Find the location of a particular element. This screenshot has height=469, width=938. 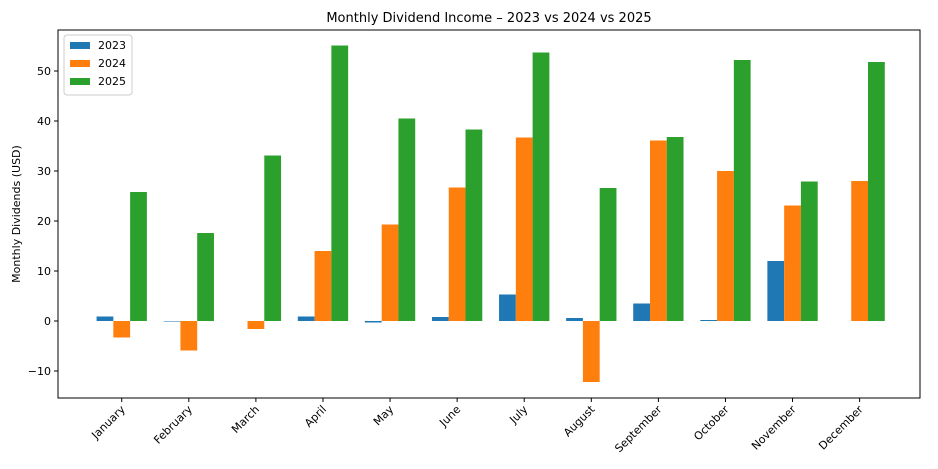

legend-label: 2023 is located at coordinates (112, 45).